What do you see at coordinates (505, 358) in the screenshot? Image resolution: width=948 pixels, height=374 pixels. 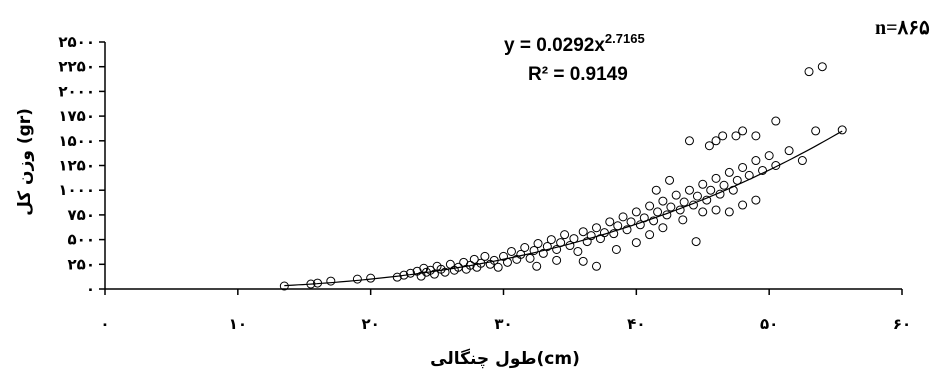 I see `x-axis-title: طول چنگالی(cm)` at bounding box center [505, 358].